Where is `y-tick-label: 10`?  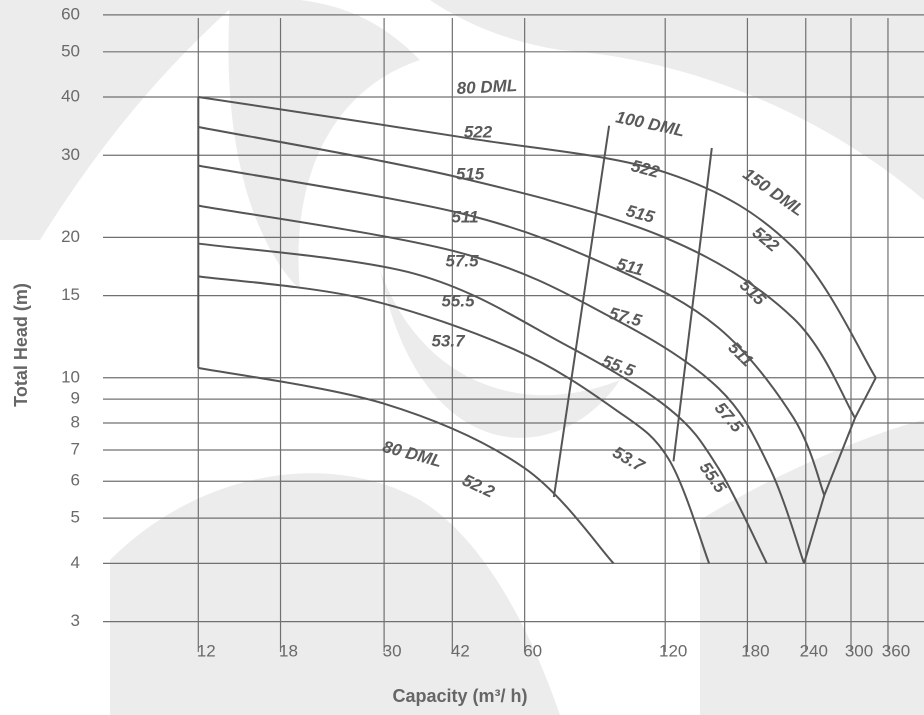 y-tick-label: 10 is located at coordinates (70, 376).